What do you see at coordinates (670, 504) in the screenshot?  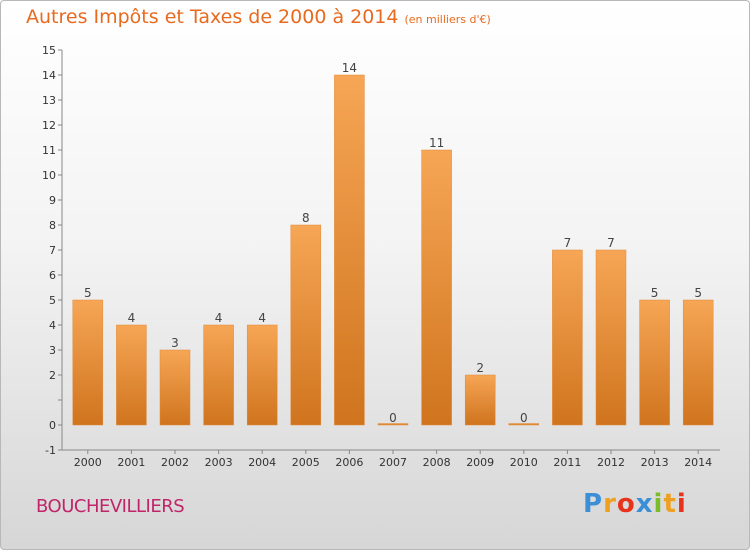 I see `logo-letter: t` at bounding box center [670, 504].